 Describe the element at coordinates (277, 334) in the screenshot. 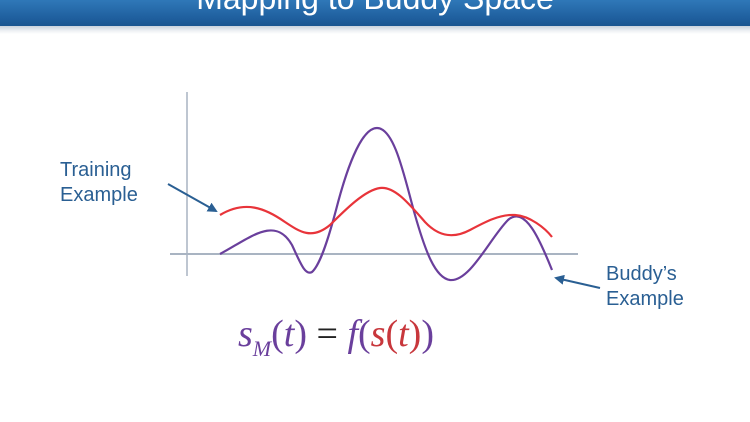

I see `eq-paren-open: (` at that location.